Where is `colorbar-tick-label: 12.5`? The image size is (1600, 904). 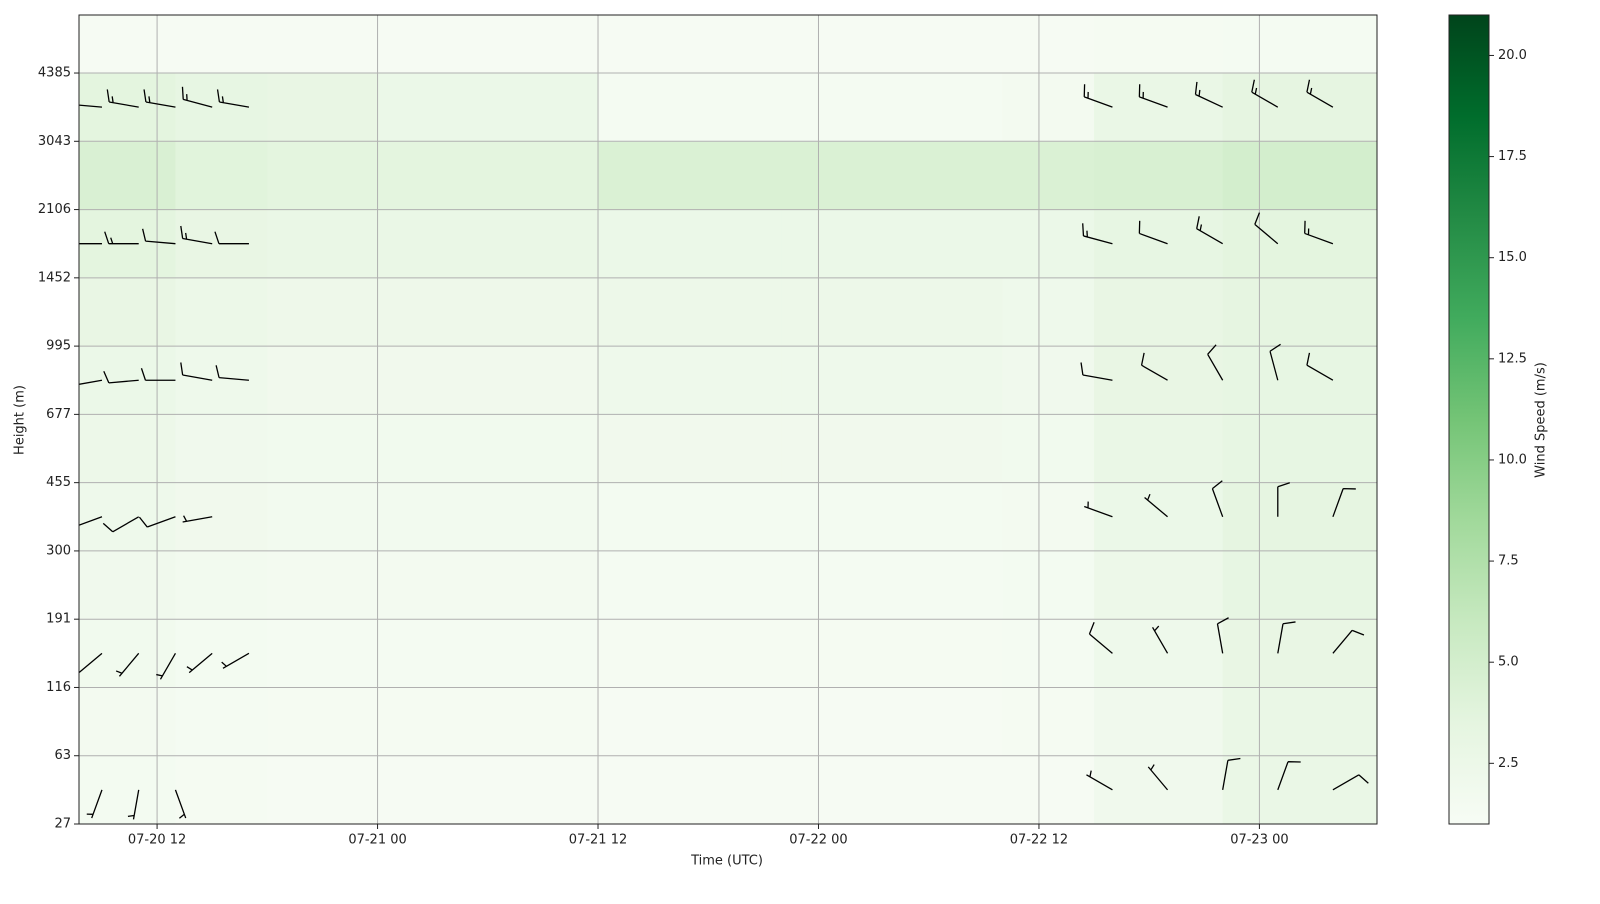 colorbar-tick-label: 12.5 is located at coordinates (1512, 358).